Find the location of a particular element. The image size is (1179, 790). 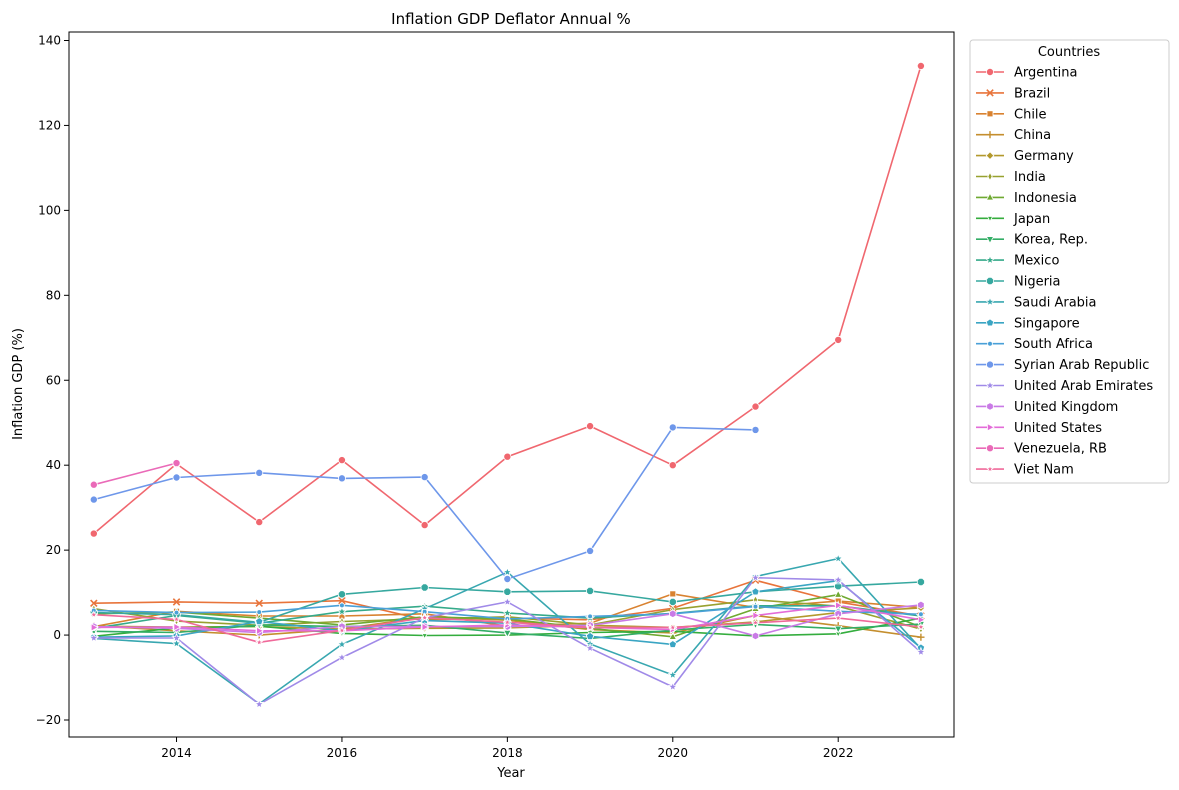

data-point-korea-rep is located at coordinates (838, 629).